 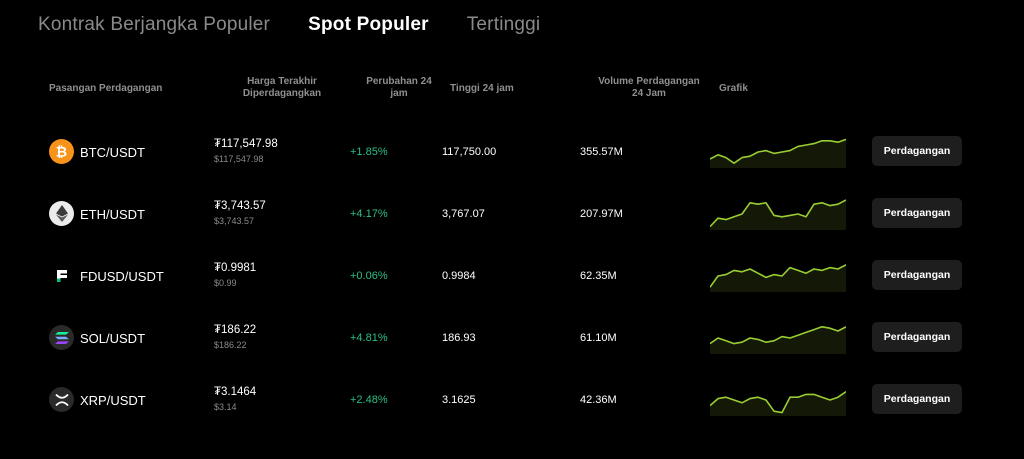 What do you see at coordinates (601, 214) in the screenshot?
I see `volume-24h: 207.97M` at bounding box center [601, 214].